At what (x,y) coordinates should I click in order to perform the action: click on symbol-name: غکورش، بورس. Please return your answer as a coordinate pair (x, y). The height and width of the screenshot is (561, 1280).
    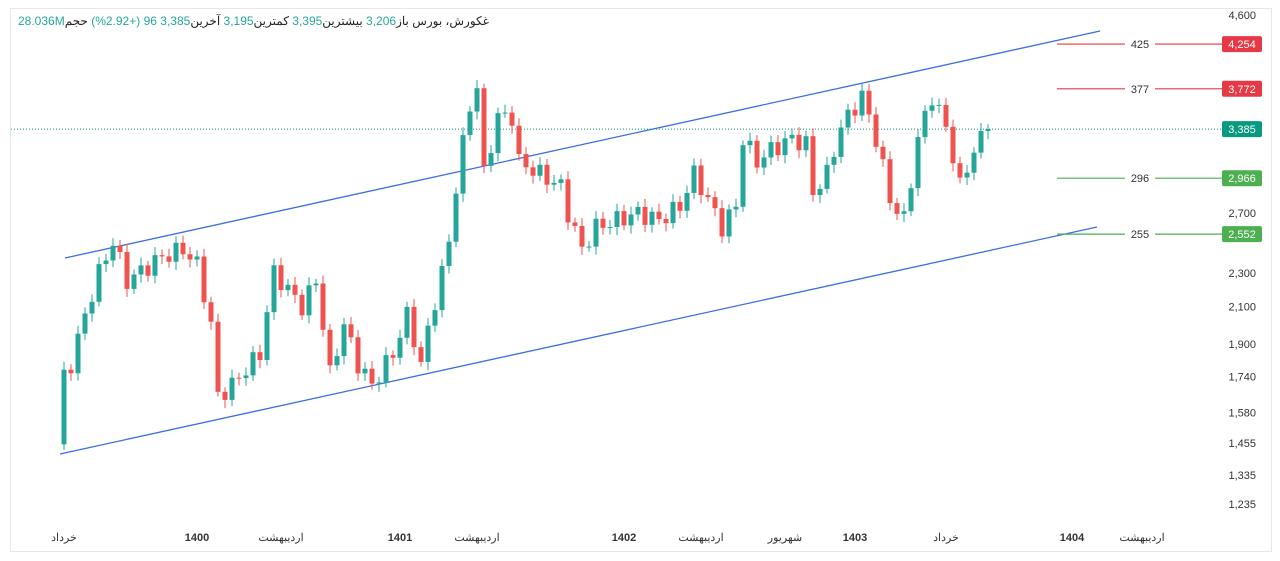
    Looking at the image, I should click on (450, 21).